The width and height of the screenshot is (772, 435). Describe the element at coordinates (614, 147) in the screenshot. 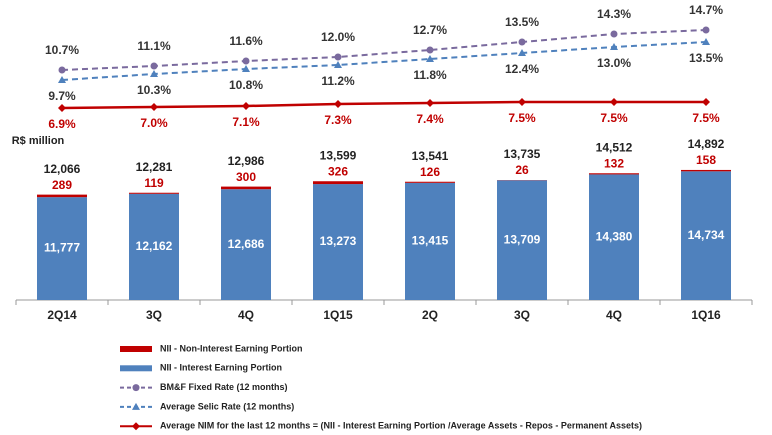

I see `total-label: 14,512` at that location.